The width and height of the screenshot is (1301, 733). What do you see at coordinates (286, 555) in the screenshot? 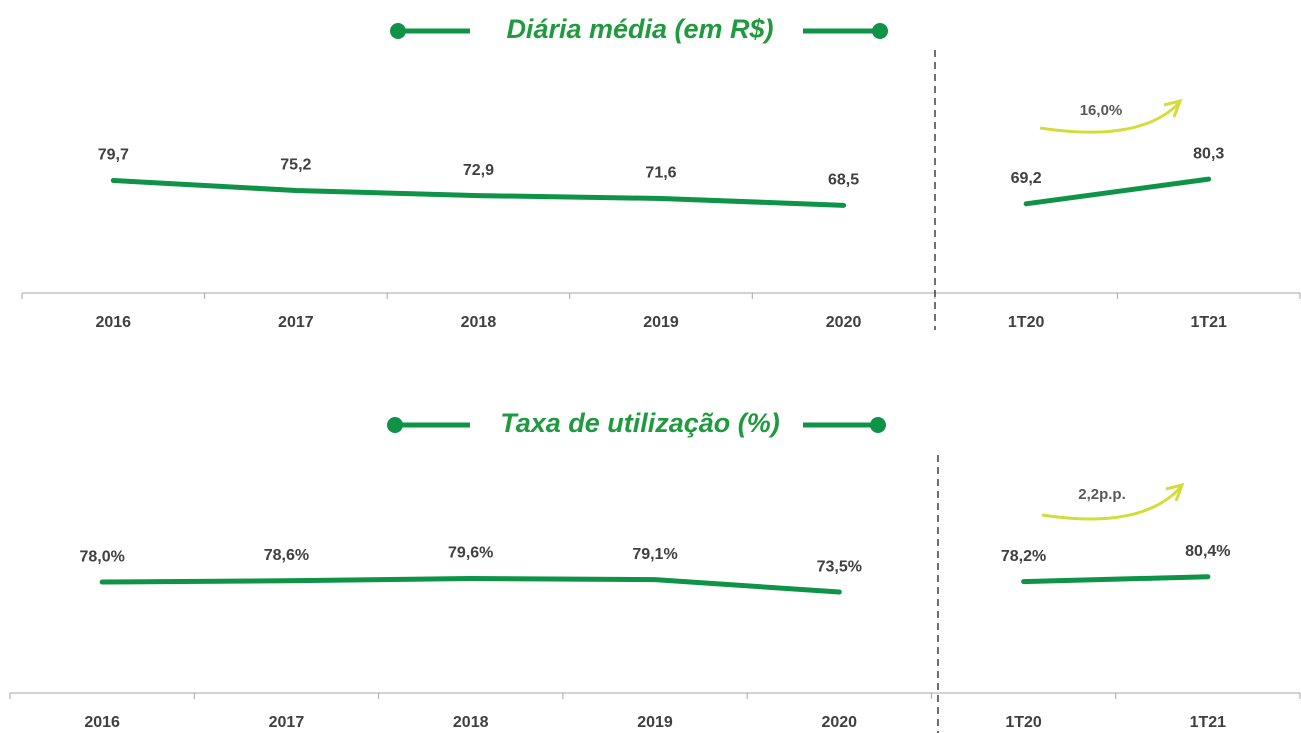
I see `data-label: 78,6%` at bounding box center [286, 555].